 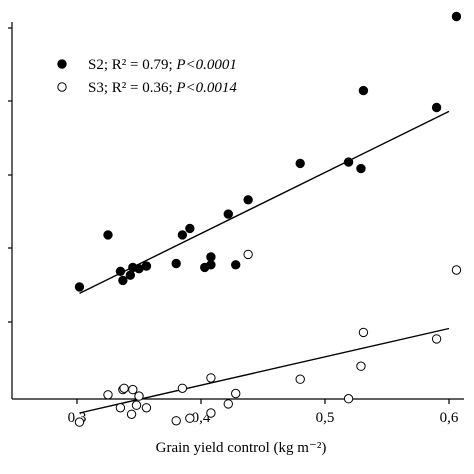 What do you see at coordinates (201, 418) in the screenshot?
I see `x-tick-label: 0,4` at bounding box center [201, 418].